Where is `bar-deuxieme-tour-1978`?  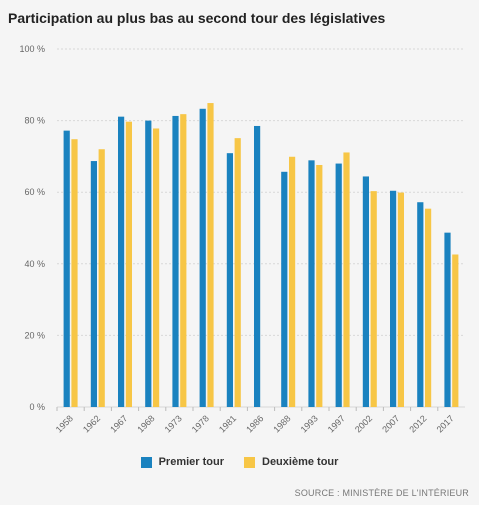 bar-deuxieme-tour-1978 is located at coordinates (210, 255).